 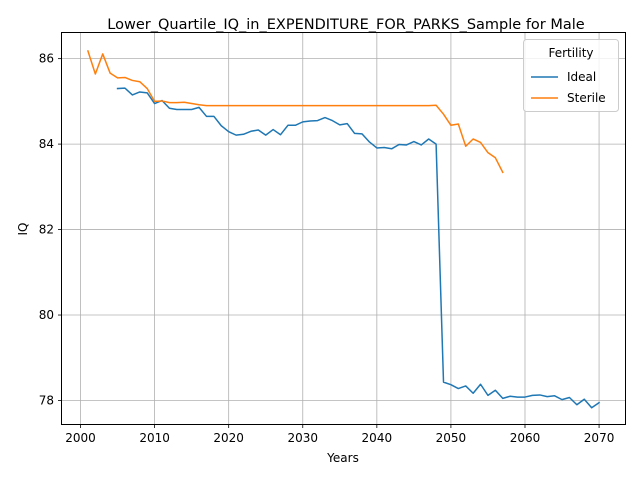 I want to click on legend: Fertility Ideal Sterile, so click(x=571, y=75).